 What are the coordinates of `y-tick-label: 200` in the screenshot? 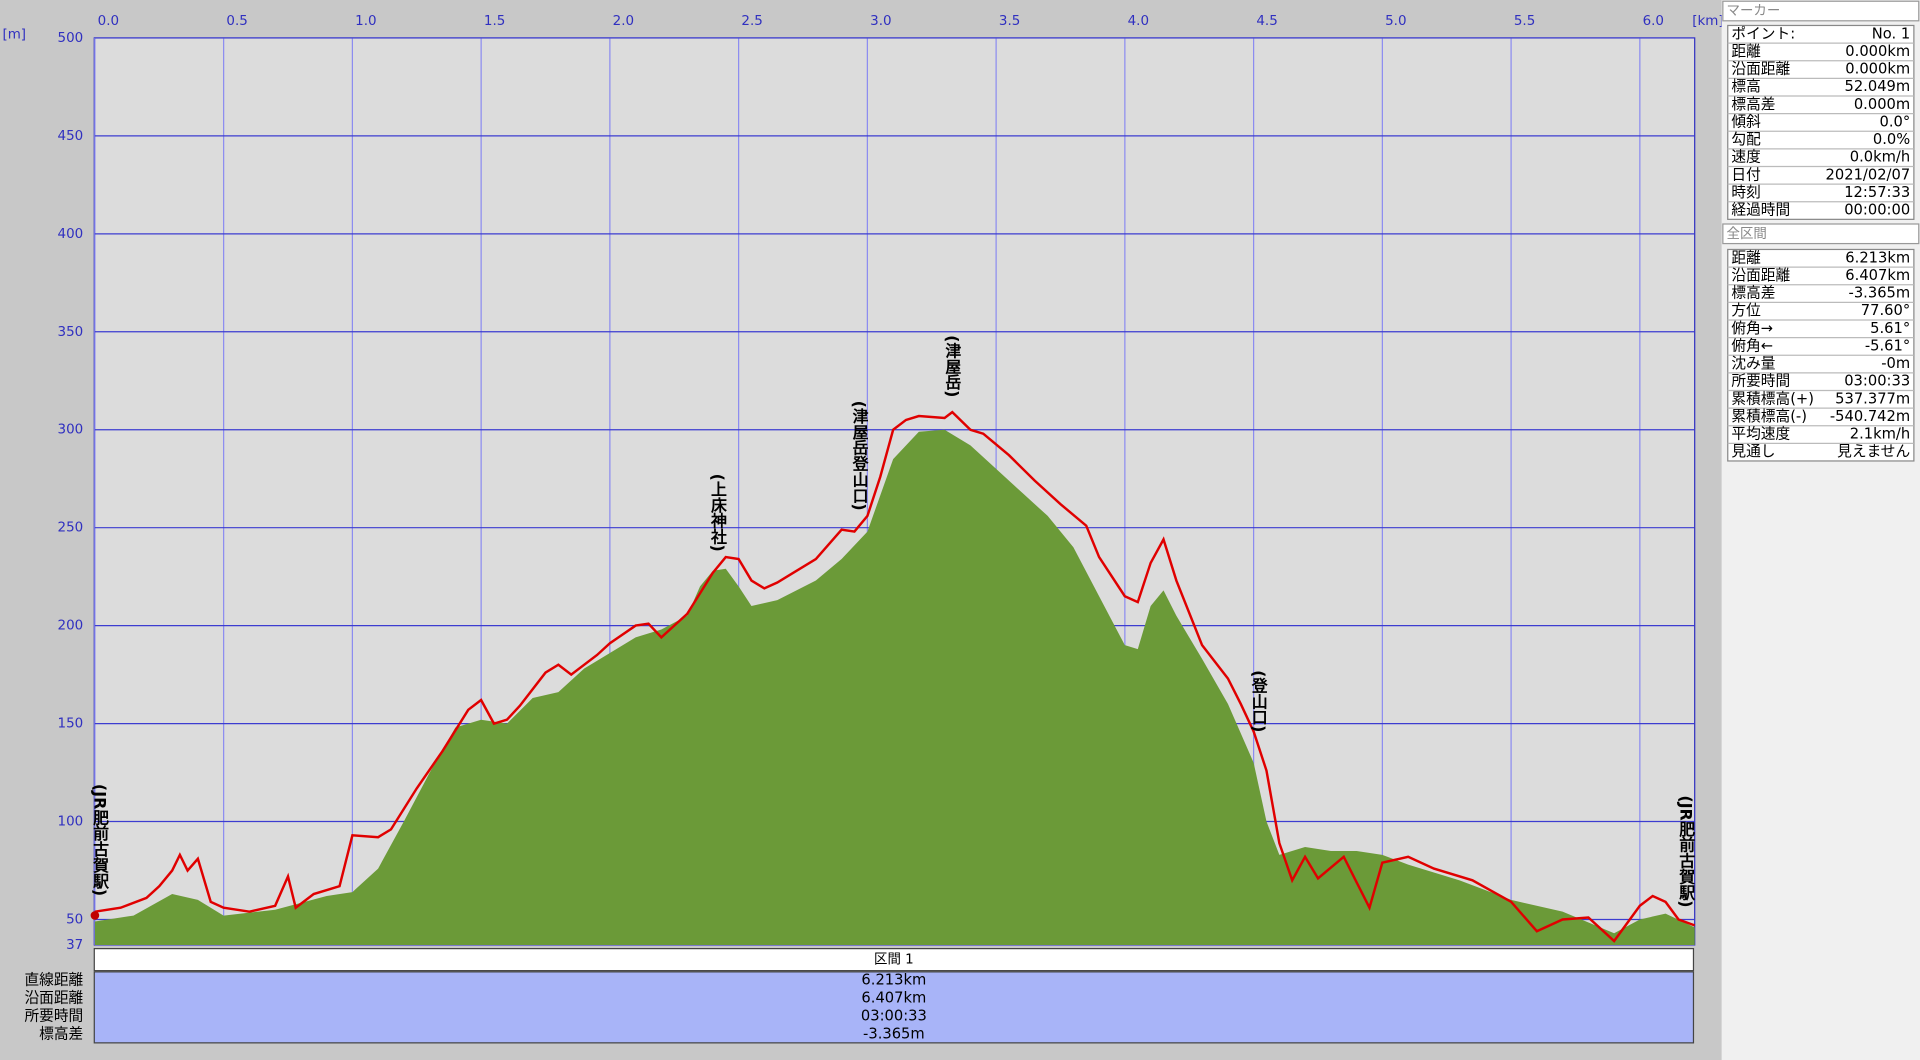 It's located at (71, 626).